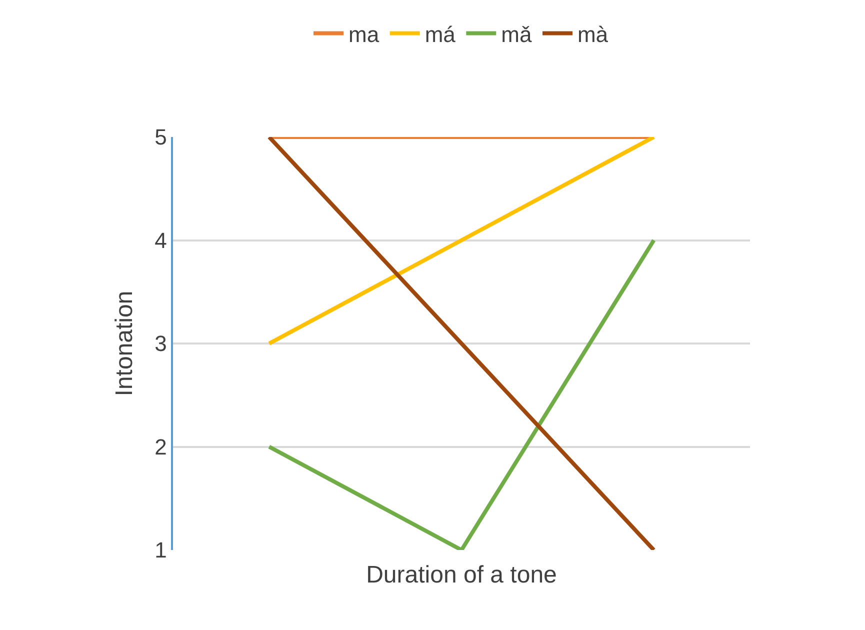 The width and height of the screenshot is (865, 630). I want to click on y-tick-label: 2, so click(160, 447).